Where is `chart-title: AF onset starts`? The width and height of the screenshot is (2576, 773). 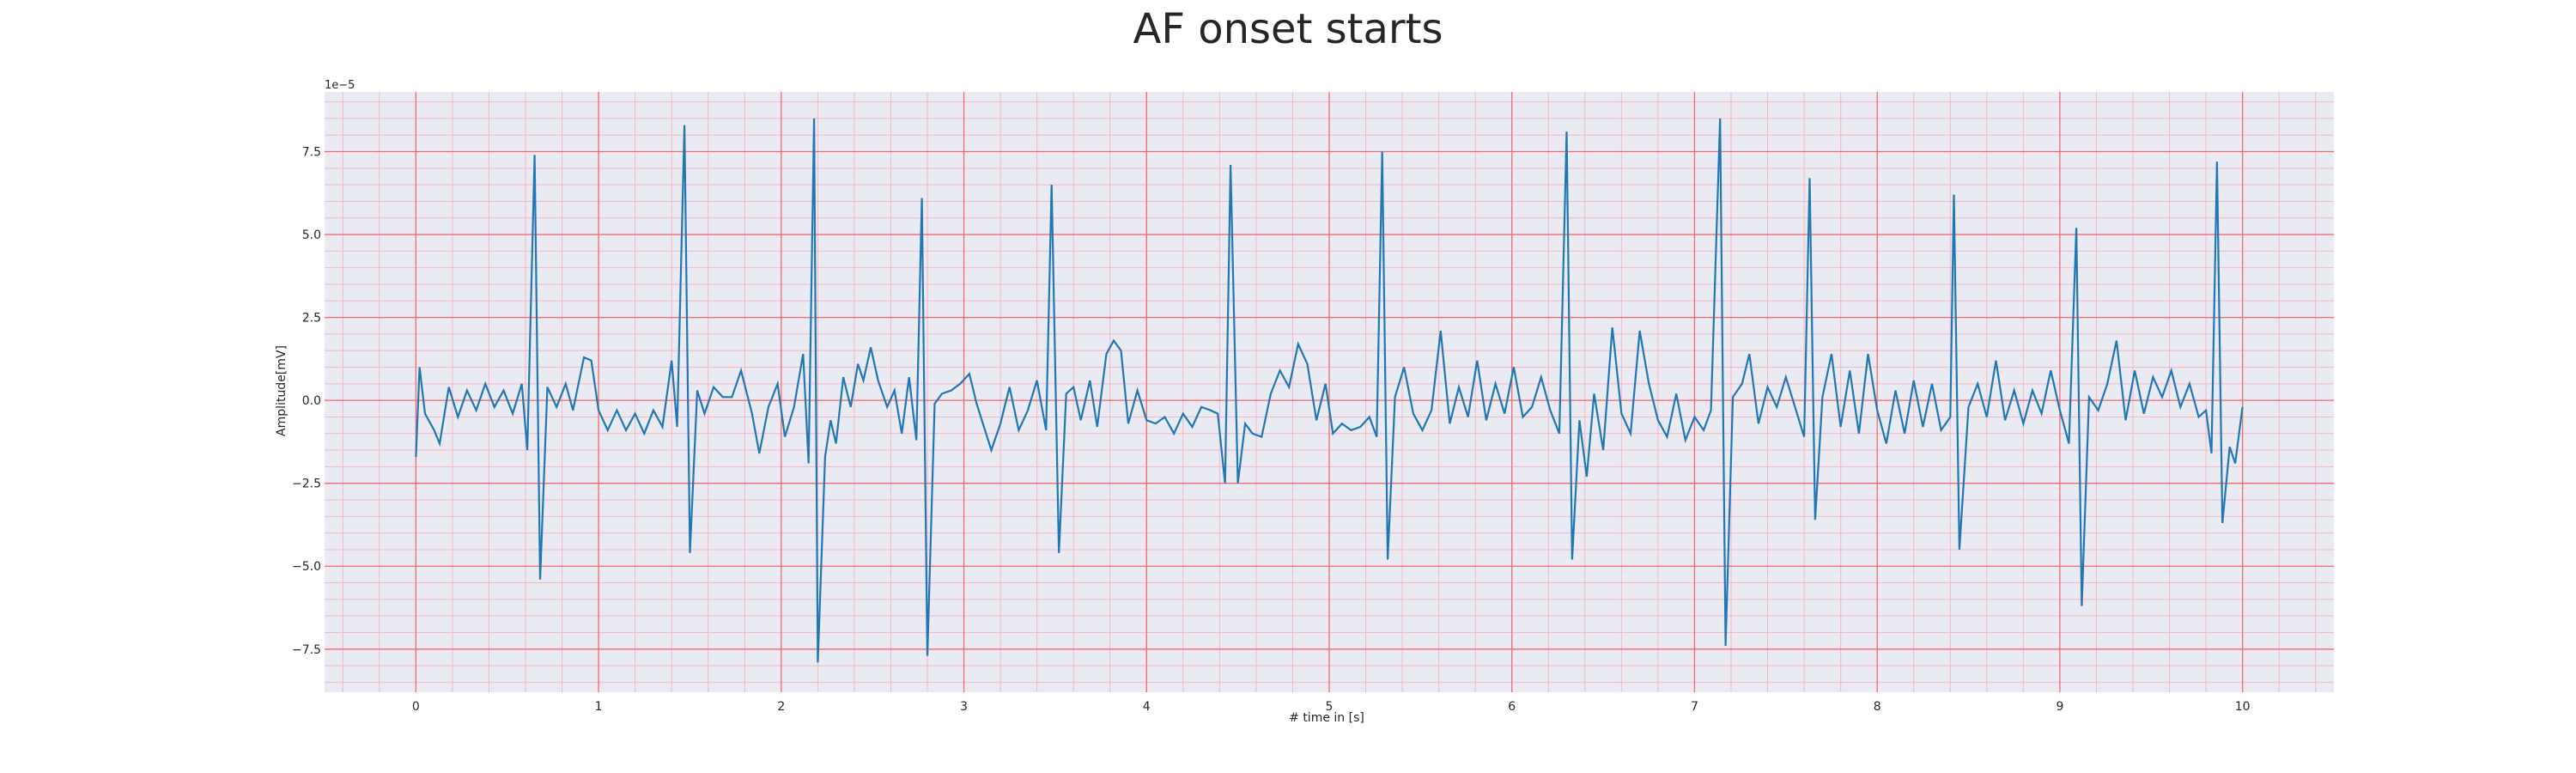
chart-title: AF onset starts is located at coordinates (1288, 29).